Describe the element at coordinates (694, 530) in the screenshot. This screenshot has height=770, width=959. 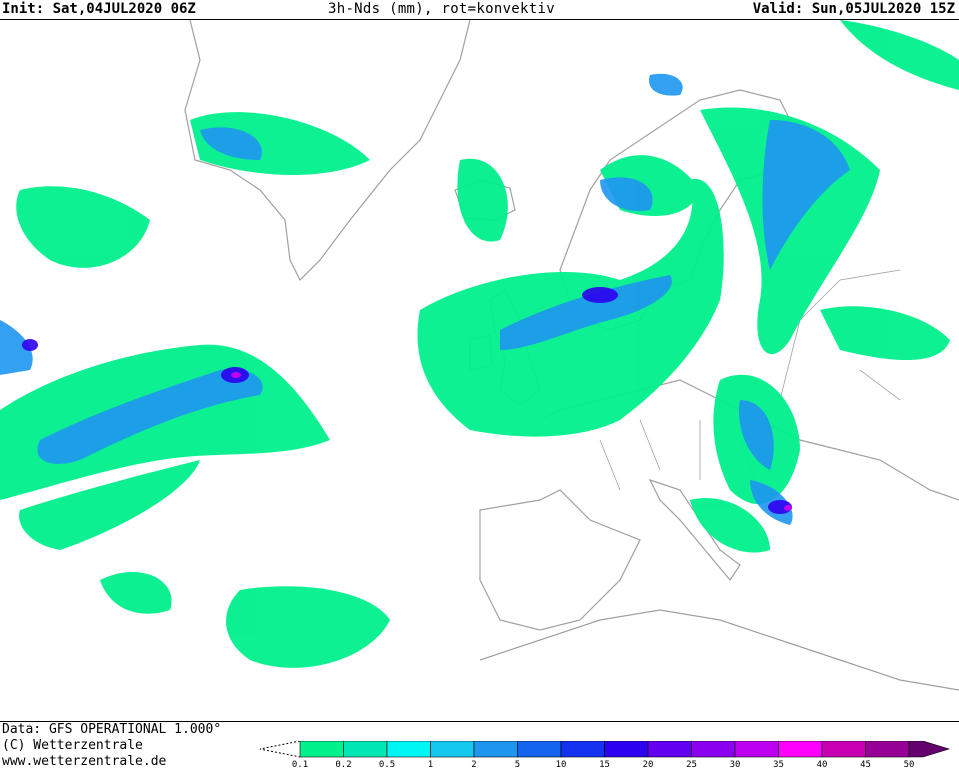
I see `italy-coast` at that location.